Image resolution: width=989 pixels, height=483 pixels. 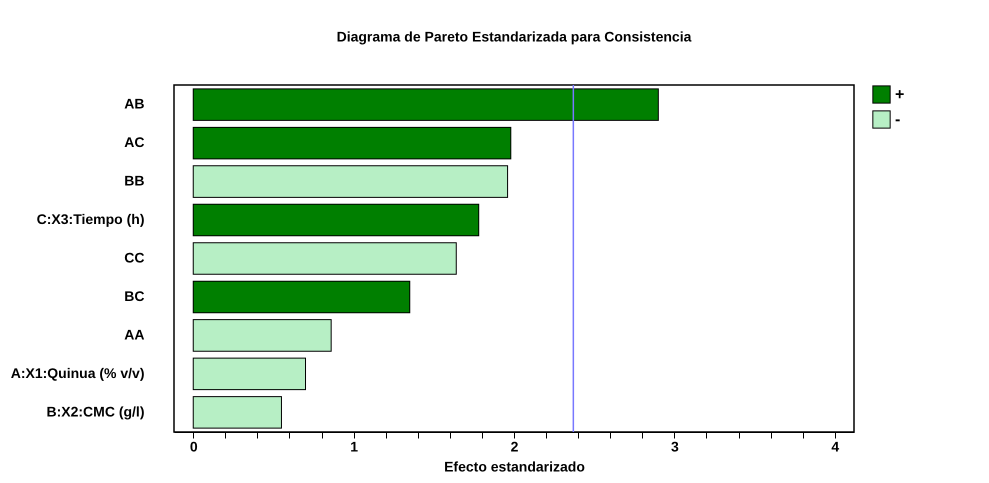 I want to click on y-tick-label: BC, so click(x=134, y=296).